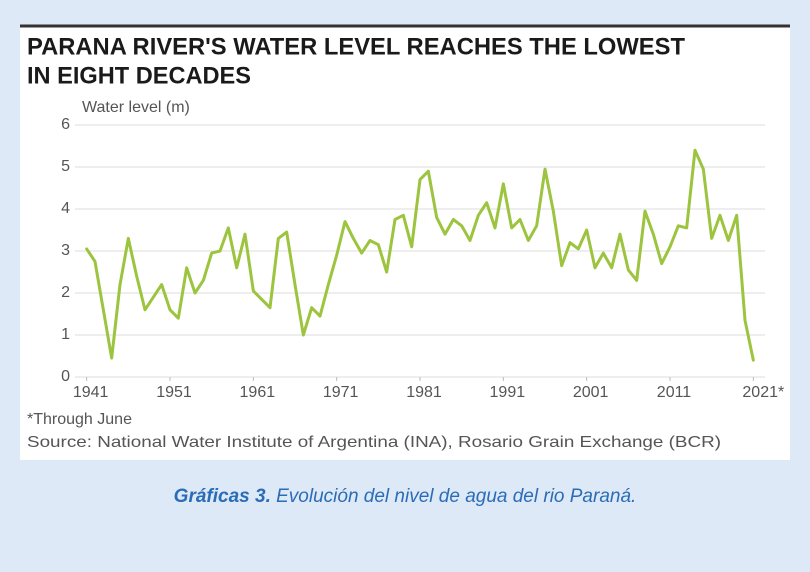 This screenshot has width=810, height=572. What do you see at coordinates (65, 124) in the screenshot?
I see `y-tick-label: 6` at bounding box center [65, 124].